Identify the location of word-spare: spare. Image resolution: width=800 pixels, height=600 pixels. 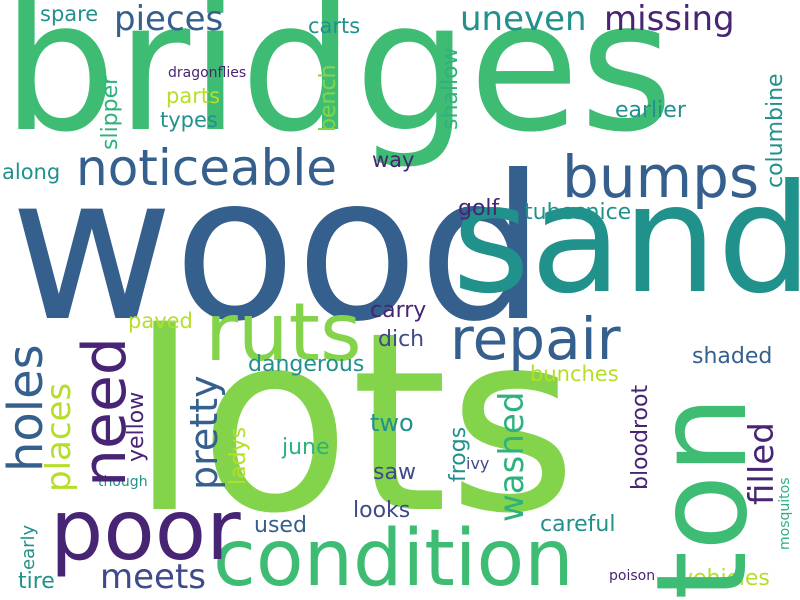
(69, 14).